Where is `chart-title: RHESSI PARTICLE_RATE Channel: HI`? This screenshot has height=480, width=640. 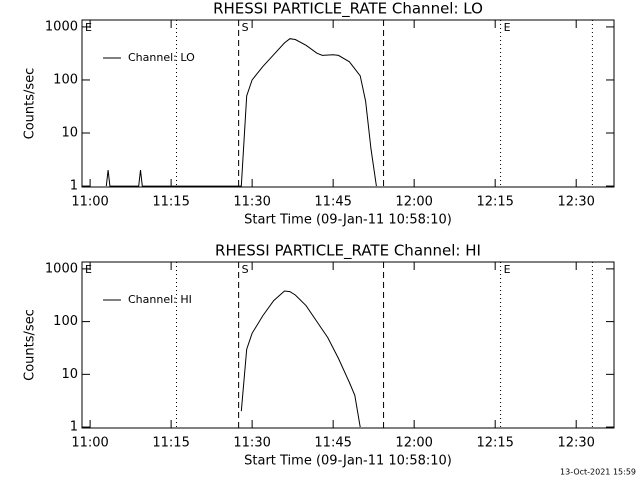 chart-title: RHESSI PARTICLE_RATE Channel: HI is located at coordinates (348, 251).